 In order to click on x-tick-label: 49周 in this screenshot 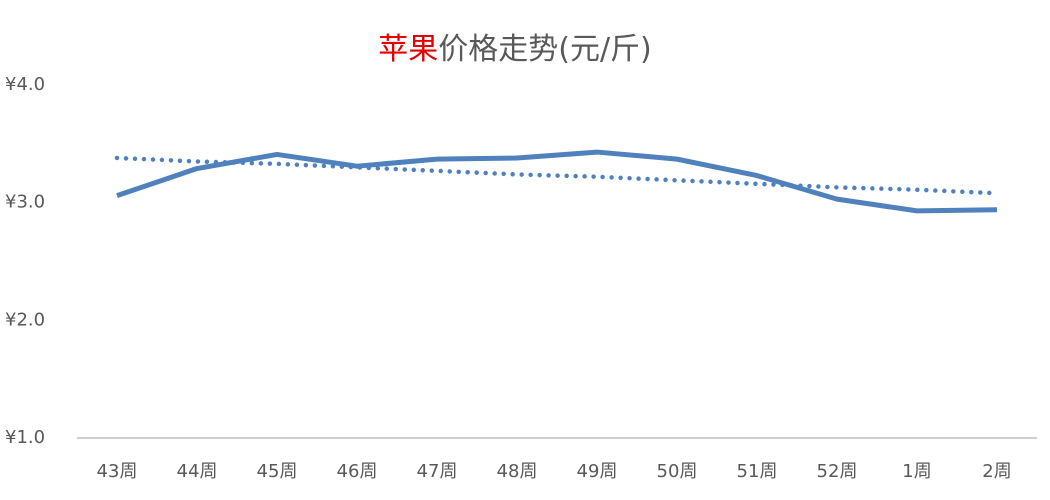, I will do `click(597, 471)`.